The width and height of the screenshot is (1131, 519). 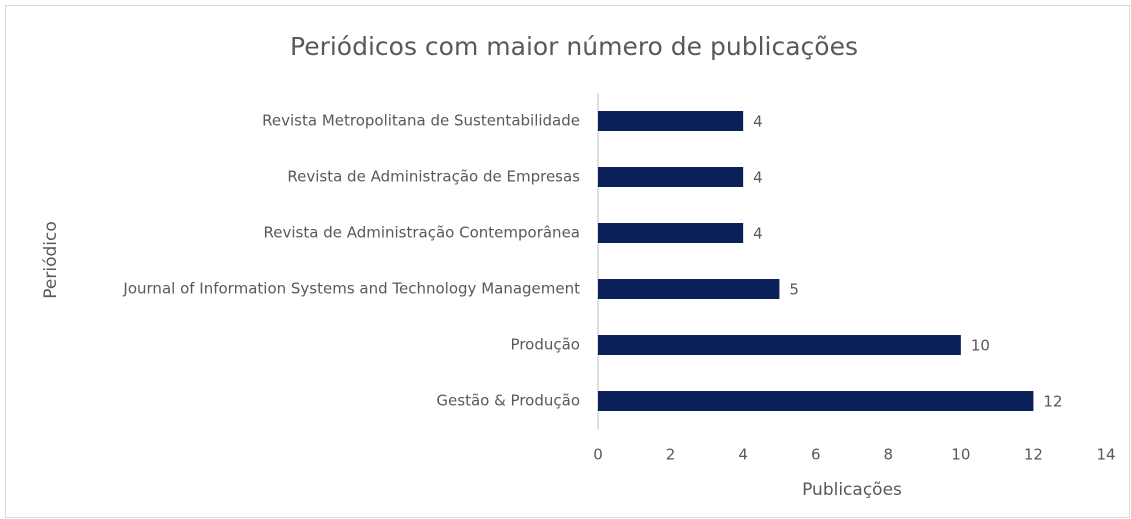 What do you see at coordinates (51, 259) in the screenshot?
I see `y-axis-label: Periódico` at bounding box center [51, 259].